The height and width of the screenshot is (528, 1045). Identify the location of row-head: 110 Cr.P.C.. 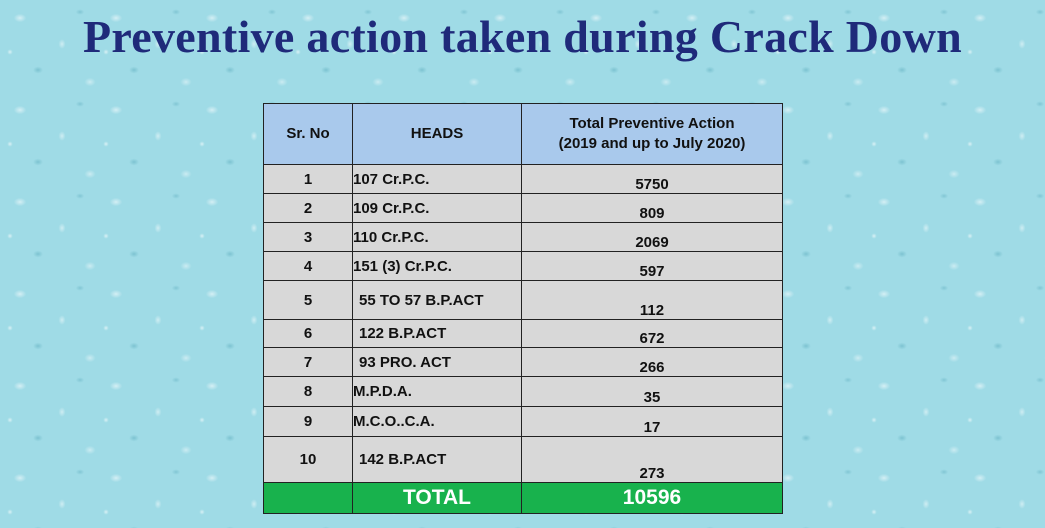
(437, 237).